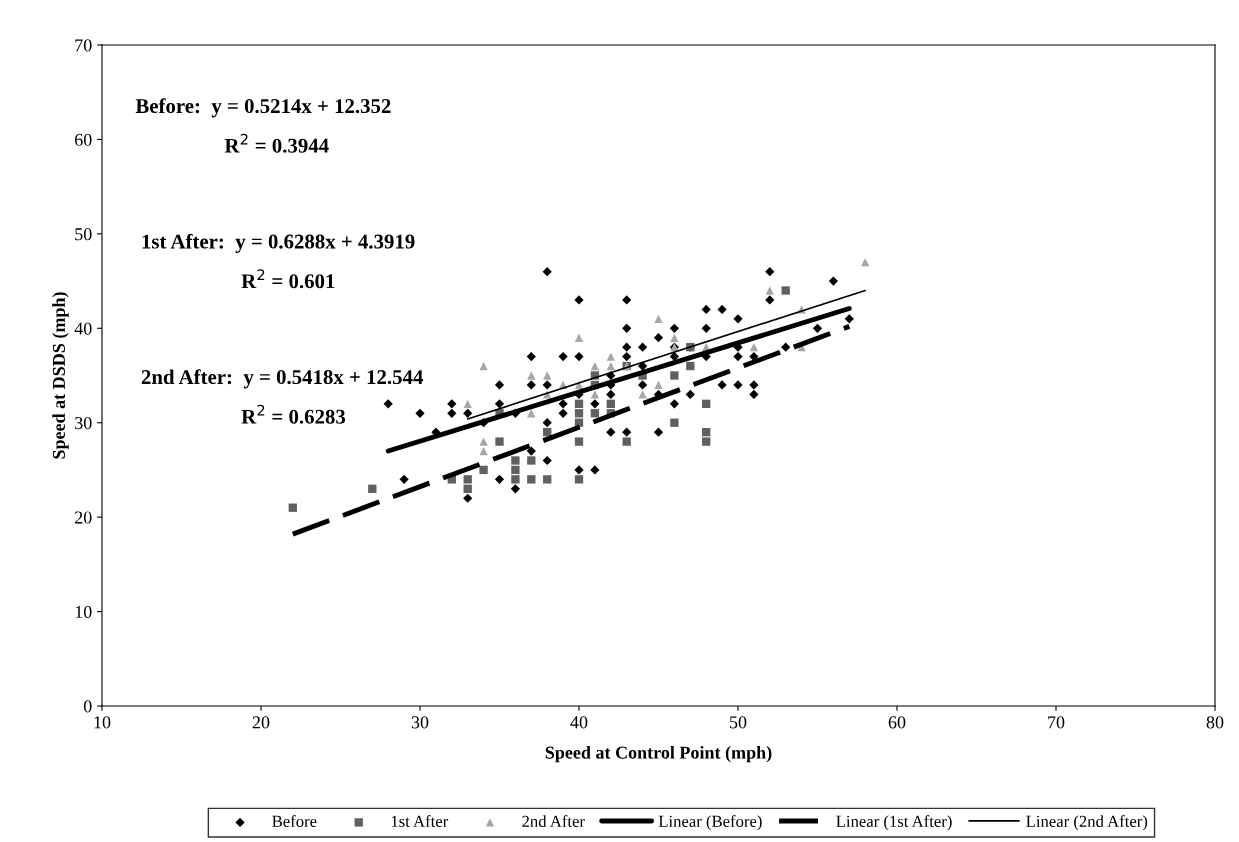  What do you see at coordinates (87, 706) in the screenshot?
I see `y-tick-label: 0` at bounding box center [87, 706].